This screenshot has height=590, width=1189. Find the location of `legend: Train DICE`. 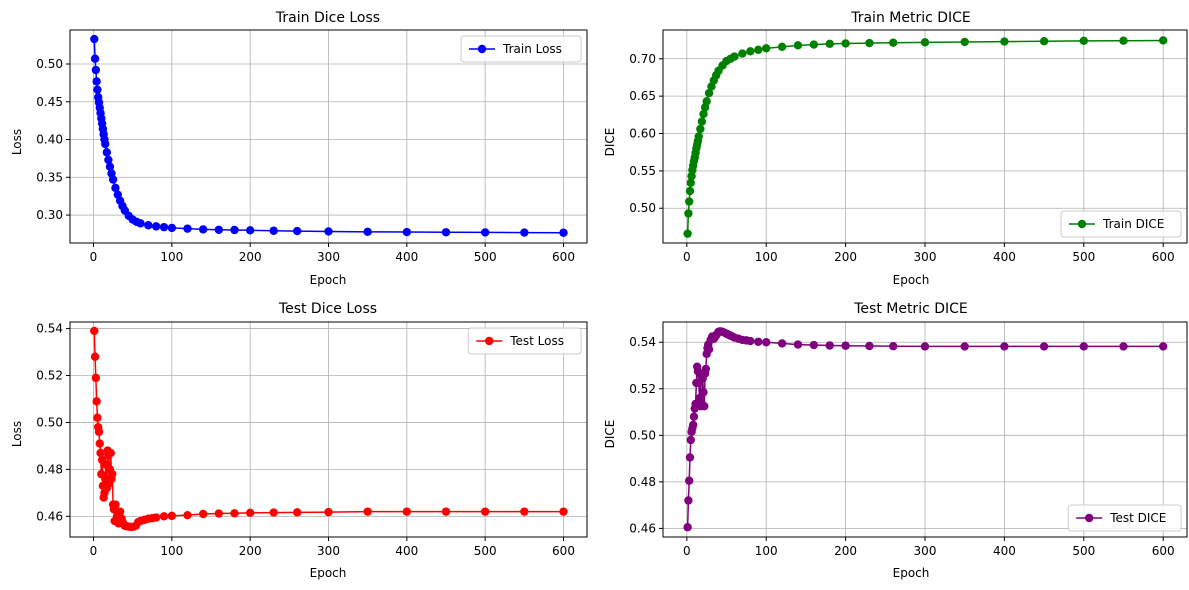

legend: Train DICE is located at coordinates (1121, 224).